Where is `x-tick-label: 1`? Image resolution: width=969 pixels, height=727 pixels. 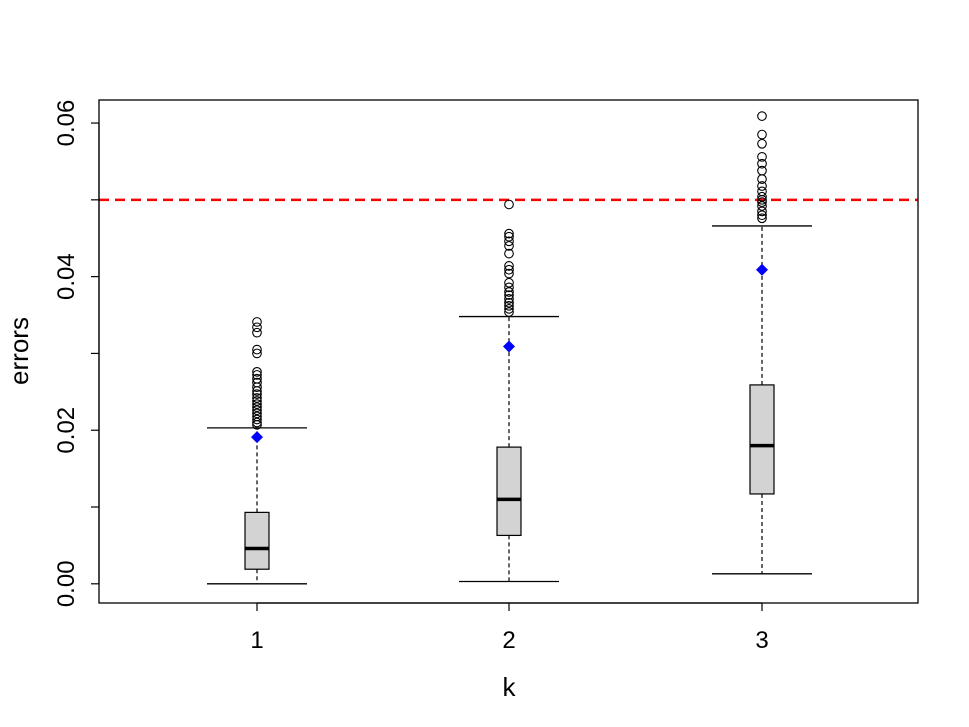 x-tick-label: 1 is located at coordinates (256, 640).